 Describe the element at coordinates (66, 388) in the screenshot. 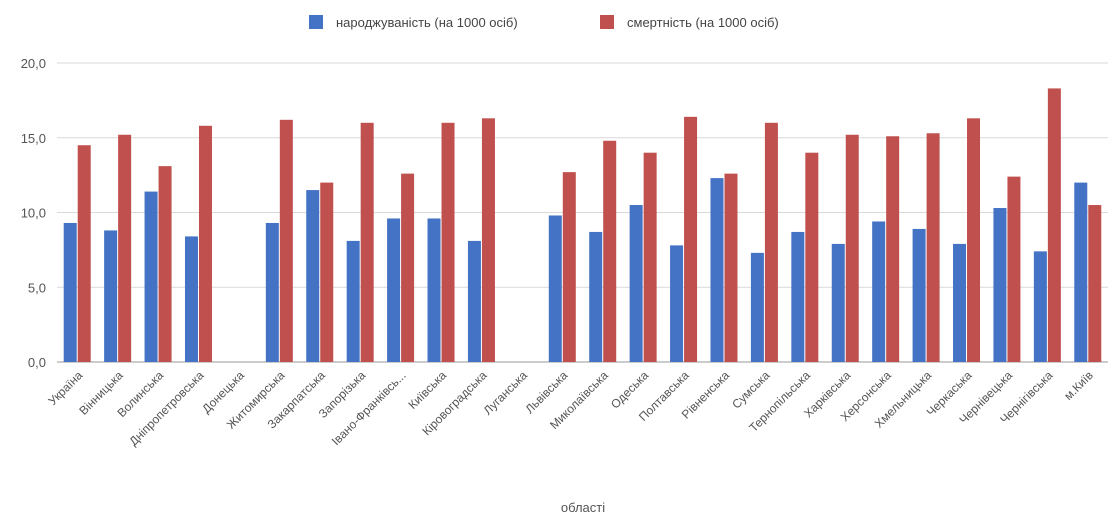

I see `x-tick-label: Україна` at that location.